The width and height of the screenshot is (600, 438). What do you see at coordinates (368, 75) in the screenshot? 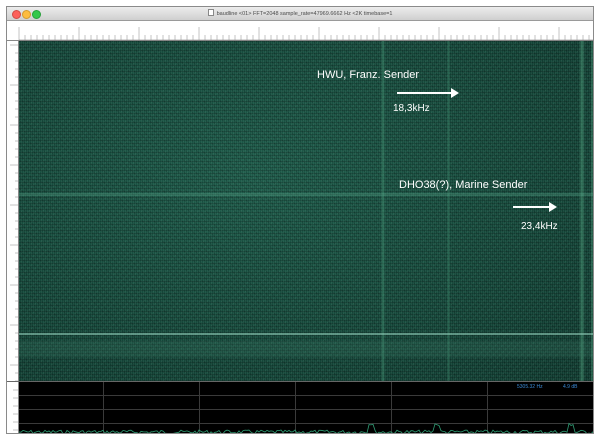
I see `annotation-hwu-label: HWU, Franz. Sender` at bounding box center [368, 75].